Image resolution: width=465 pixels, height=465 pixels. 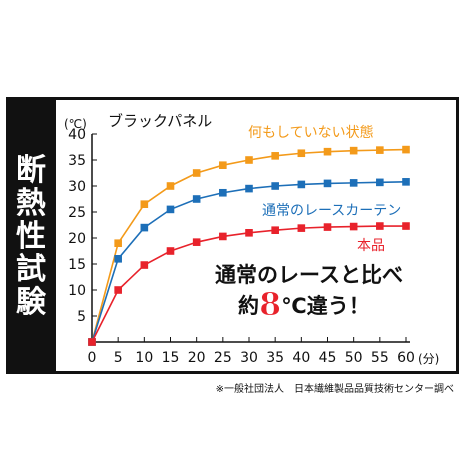 I want to click on x-tick-label: 25, so click(x=223, y=358).